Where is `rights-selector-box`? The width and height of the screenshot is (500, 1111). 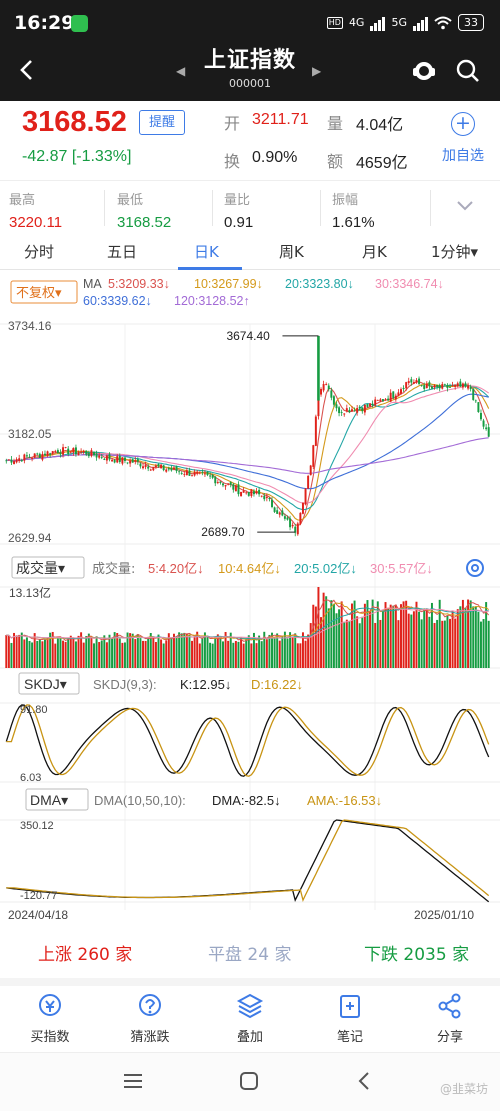
rights-selector-box is located at coordinates (44, 292).